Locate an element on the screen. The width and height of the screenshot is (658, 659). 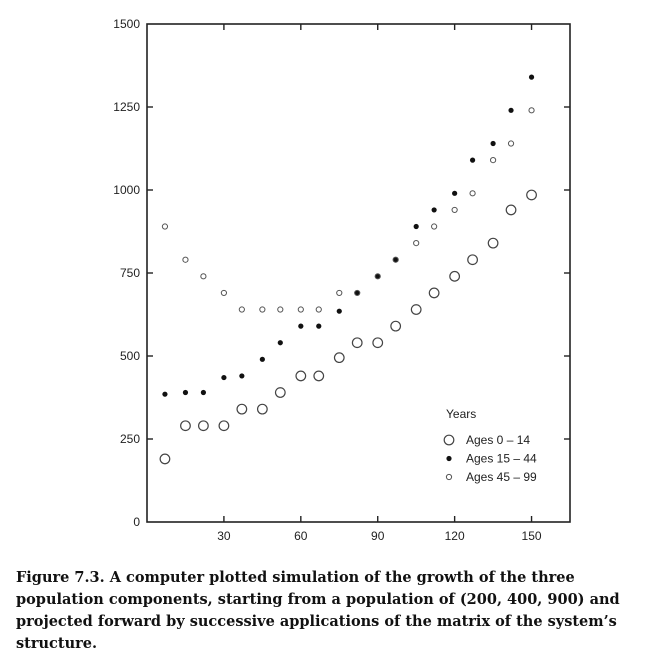
x-tick-label: 150 is located at coordinates (532, 536).